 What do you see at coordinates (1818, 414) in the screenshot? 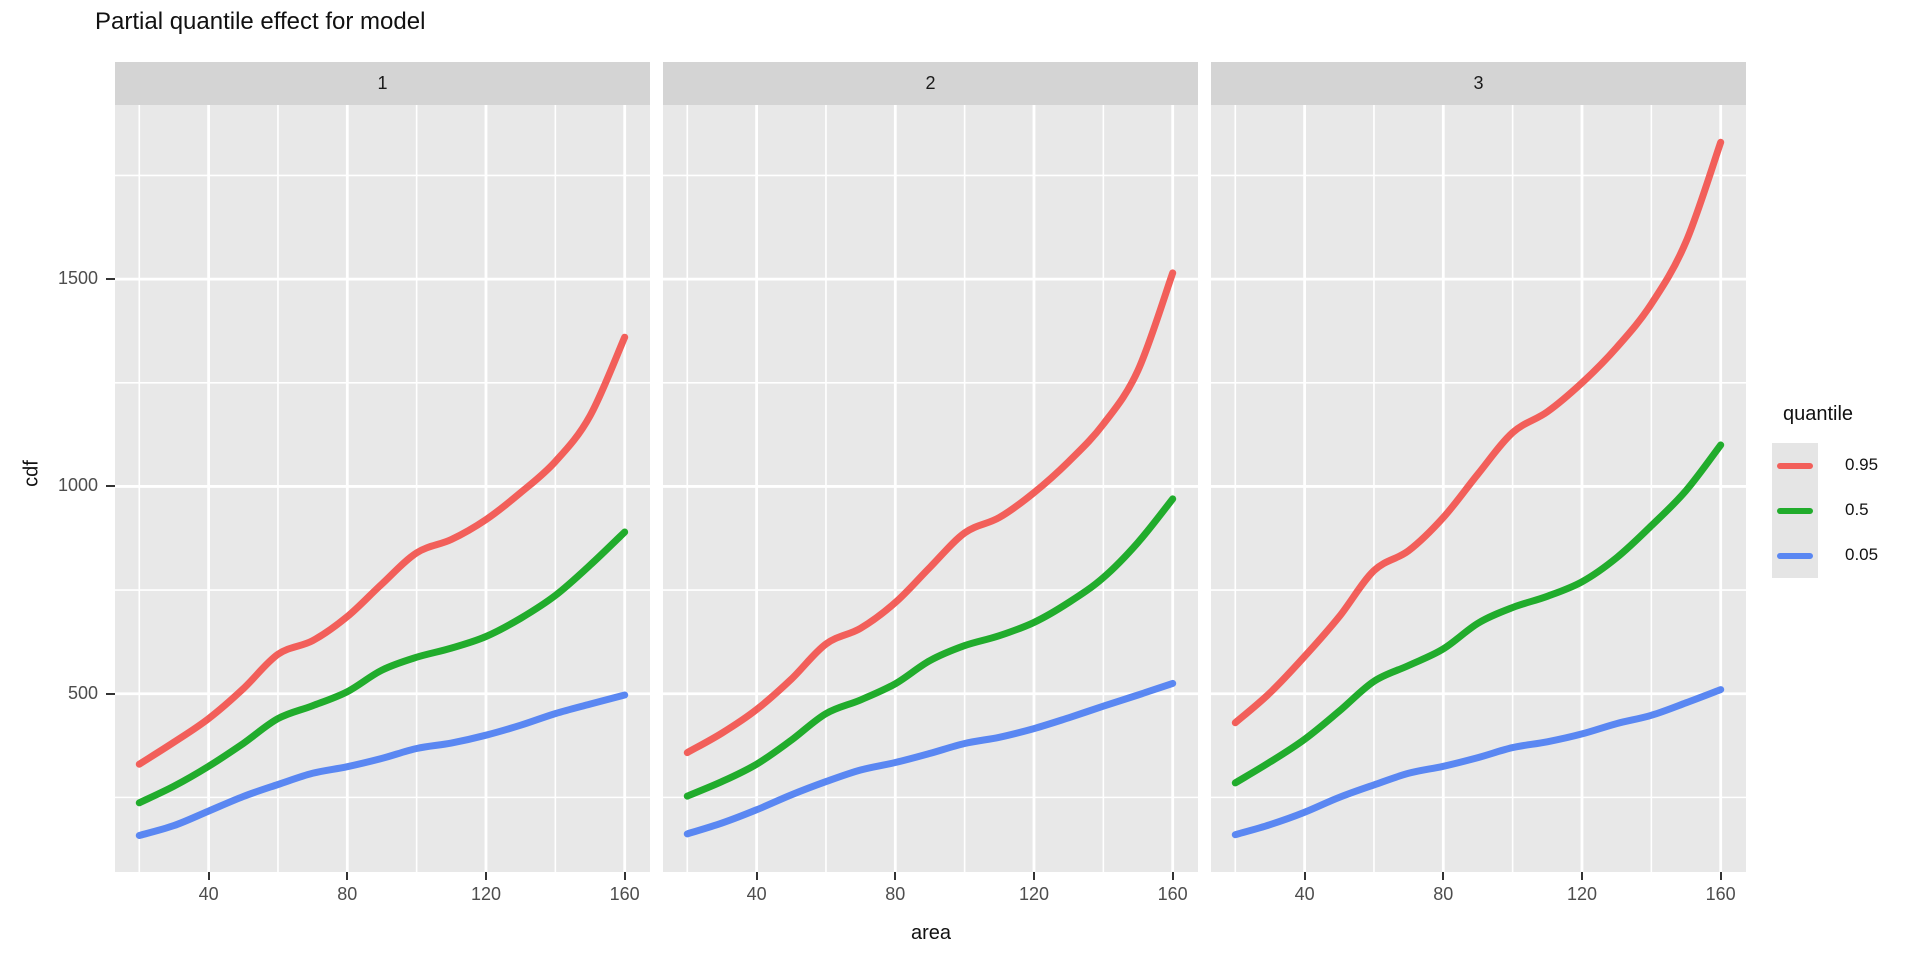
I see `legend-title: quantile` at bounding box center [1818, 414].